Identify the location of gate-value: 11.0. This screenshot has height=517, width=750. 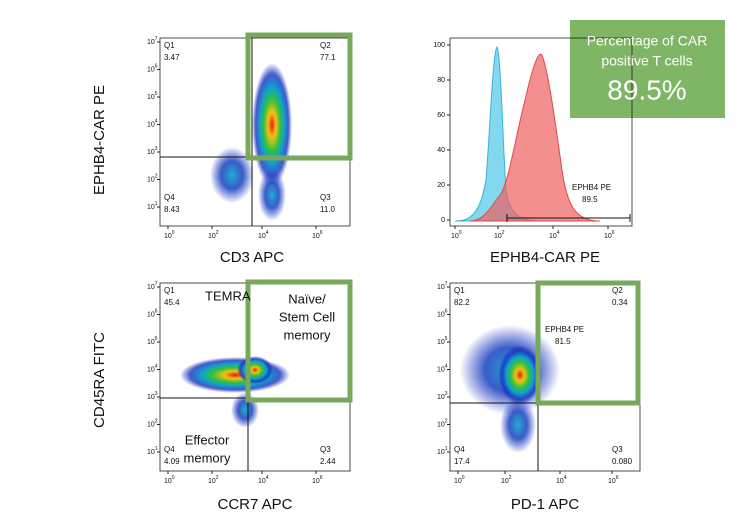
(328, 209).